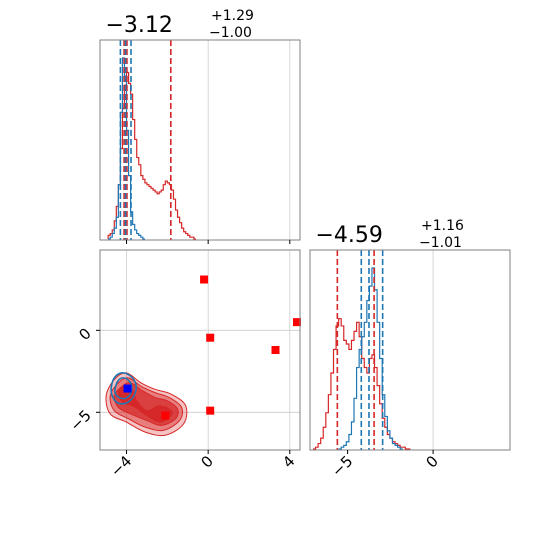 The height and width of the screenshot is (550, 550). I want to click on x-tick-label: 4, so click(288, 461).